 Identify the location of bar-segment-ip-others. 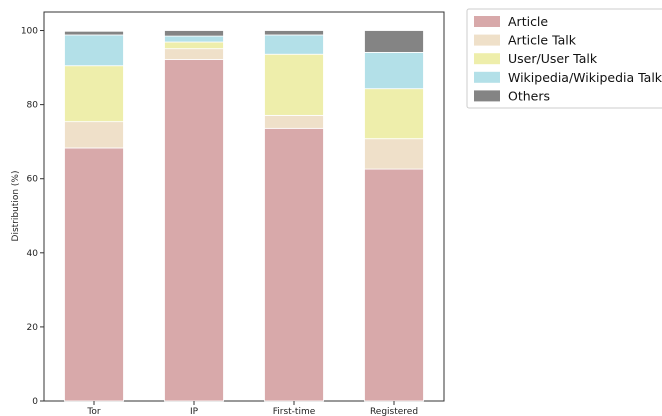
(194, 33).